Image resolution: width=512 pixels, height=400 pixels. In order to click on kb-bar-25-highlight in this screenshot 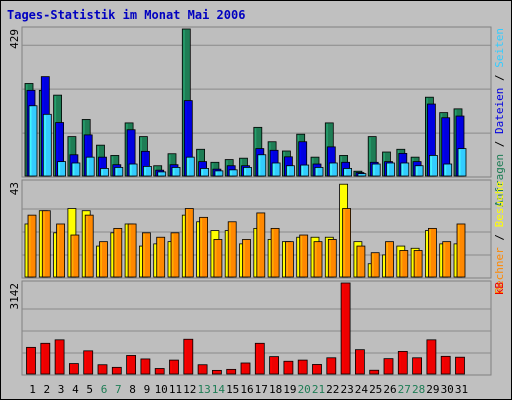, I will do `click(371, 372)`.